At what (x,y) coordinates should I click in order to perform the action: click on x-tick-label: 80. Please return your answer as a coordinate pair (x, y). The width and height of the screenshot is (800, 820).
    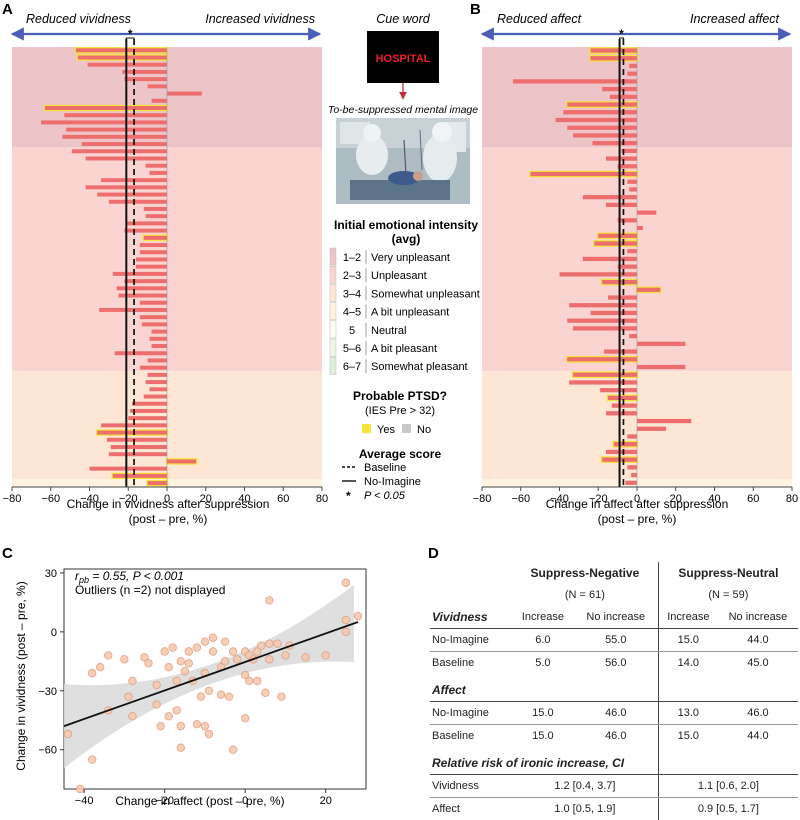
    Looking at the image, I should click on (322, 499).